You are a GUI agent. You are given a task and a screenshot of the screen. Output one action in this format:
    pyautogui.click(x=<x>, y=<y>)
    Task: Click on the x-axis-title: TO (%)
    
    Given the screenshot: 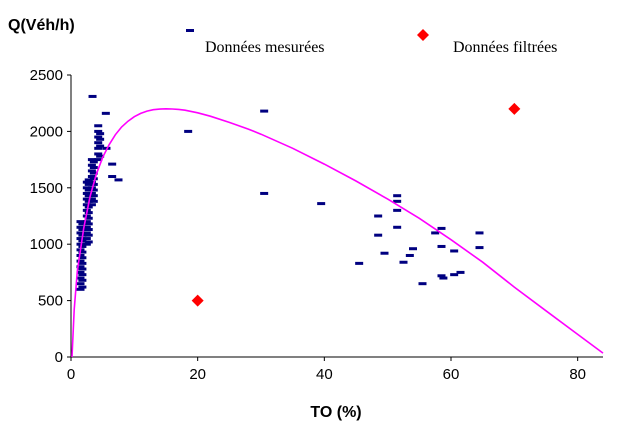 What is the action you would take?
    pyautogui.click(x=335, y=412)
    